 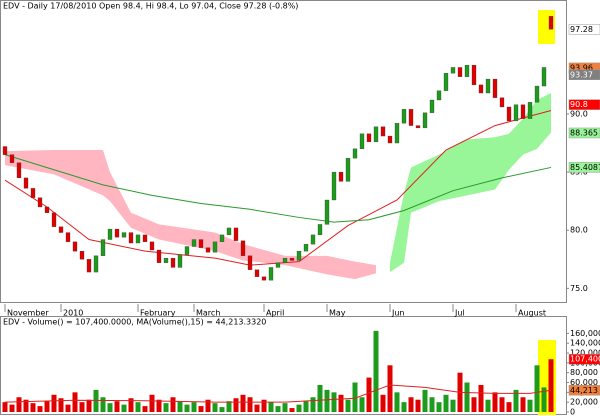 What do you see at coordinates (158, 313) in the screenshot?
I see `x-tick-label: February` at bounding box center [158, 313].